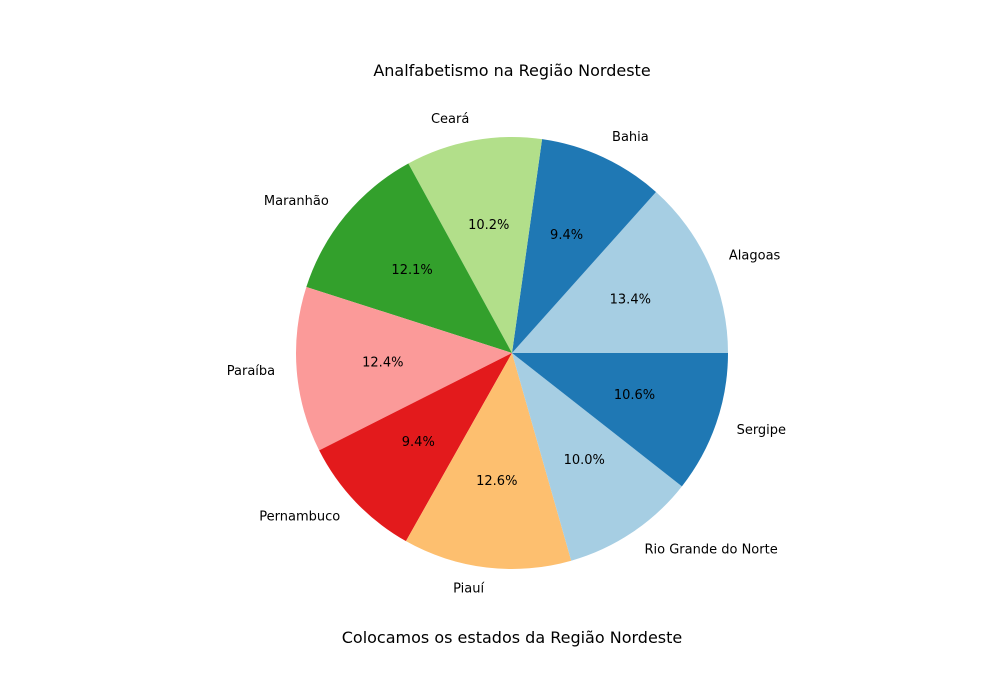  What do you see at coordinates (382, 363) in the screenshot?
I see `pie-percent-label: 12.4%` at bounding box center [382, 363].